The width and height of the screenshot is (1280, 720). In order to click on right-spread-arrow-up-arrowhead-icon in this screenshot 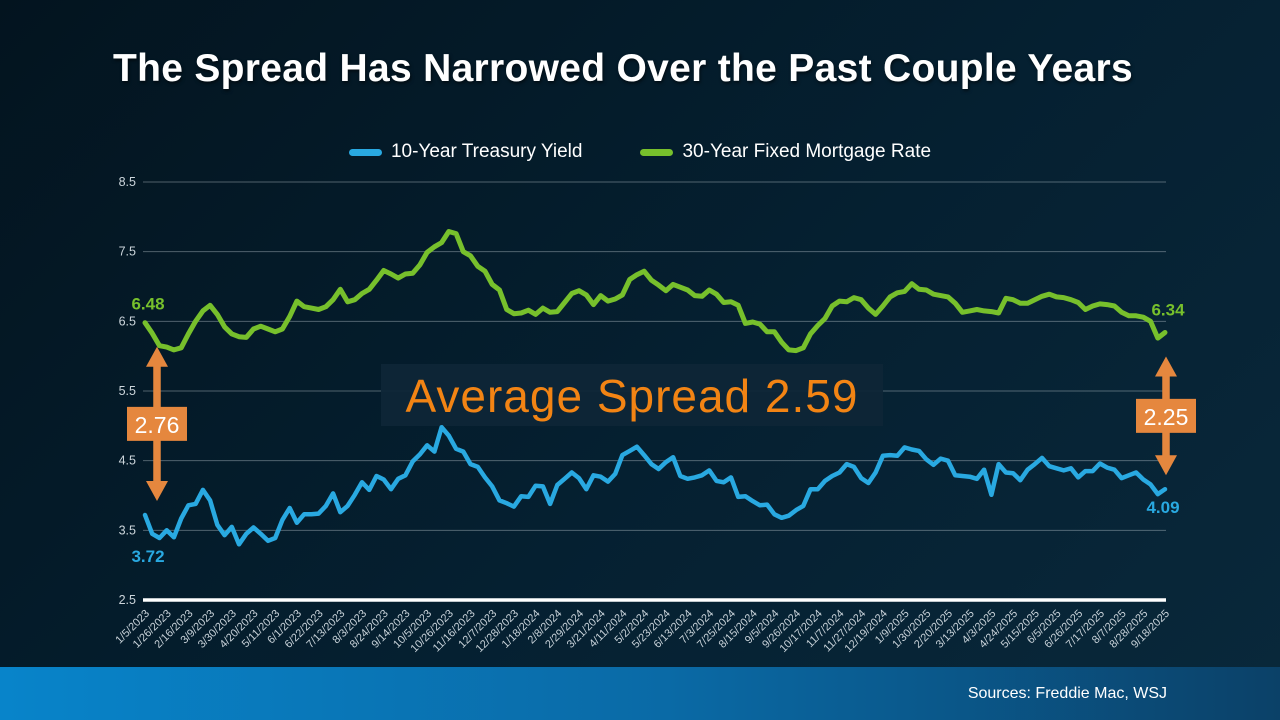, I will do `click(1166, 366)`.